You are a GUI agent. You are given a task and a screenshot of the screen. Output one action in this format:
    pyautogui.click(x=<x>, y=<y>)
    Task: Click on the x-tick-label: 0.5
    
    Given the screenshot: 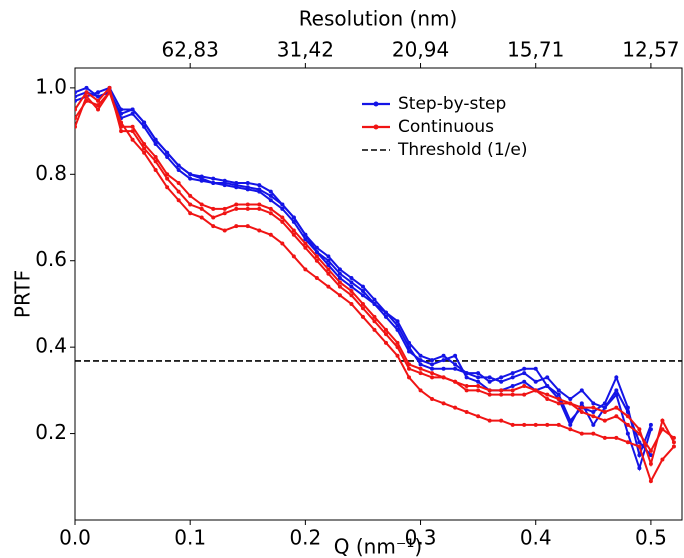 What is the action you would take?
    pyautogui.click(x=651, y=538)
    